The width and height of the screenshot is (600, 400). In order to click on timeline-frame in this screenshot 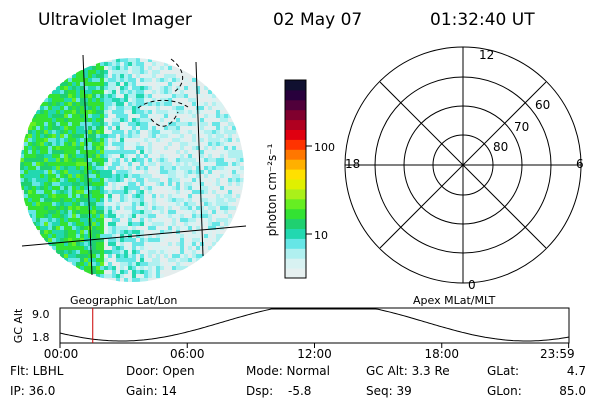, I will do `click(314, 325)`.